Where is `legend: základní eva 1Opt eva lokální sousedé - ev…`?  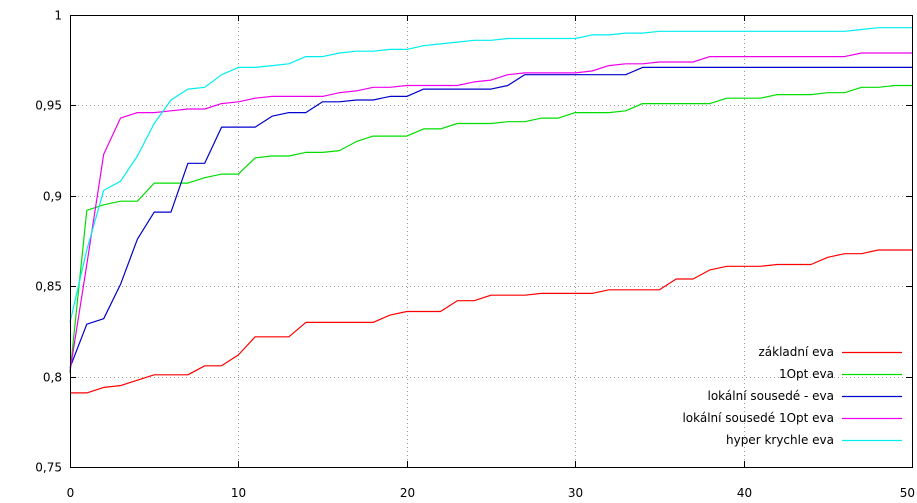 legend: základní eva 1Opt eva lokální sousedé - ev… is located at coordinates (792, 396).